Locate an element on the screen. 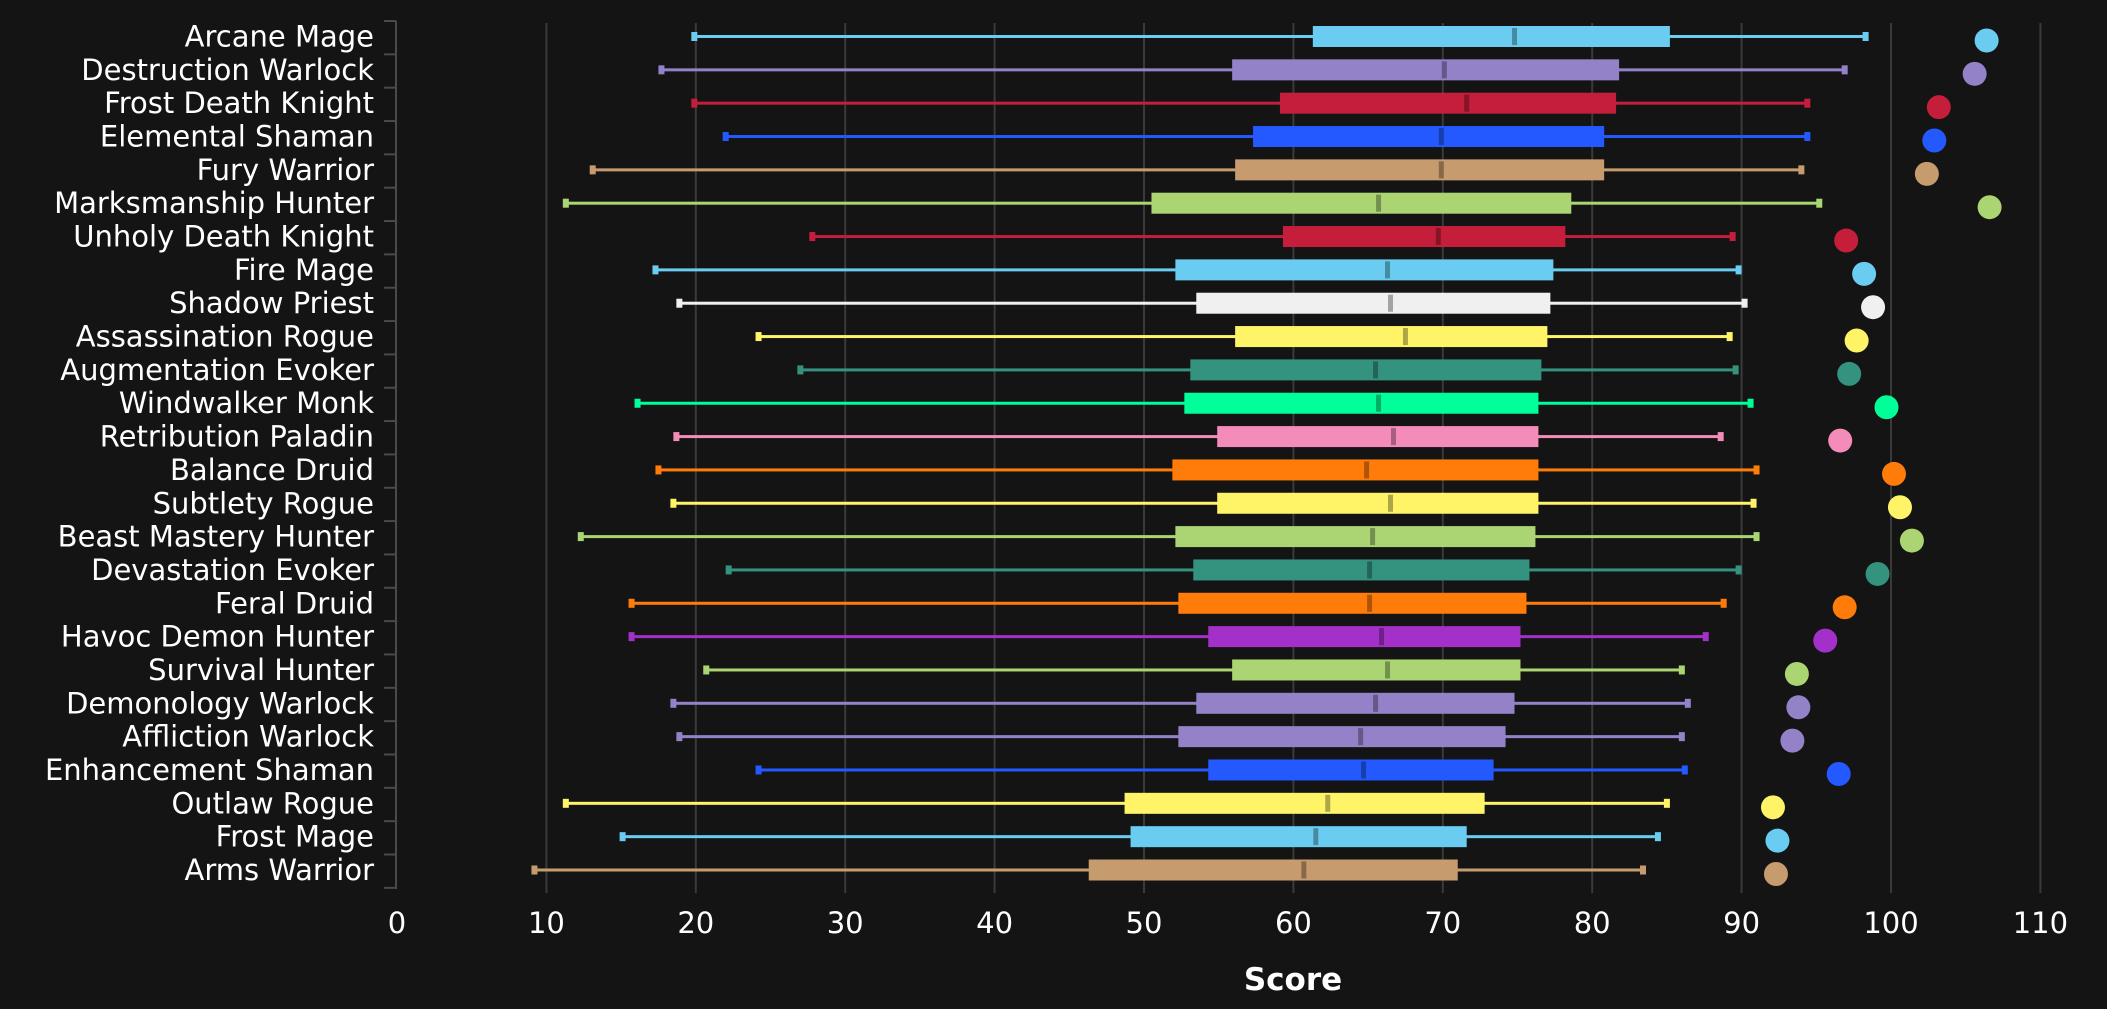  series-row: Demonology Warlock is located at coordinates (938, 703).